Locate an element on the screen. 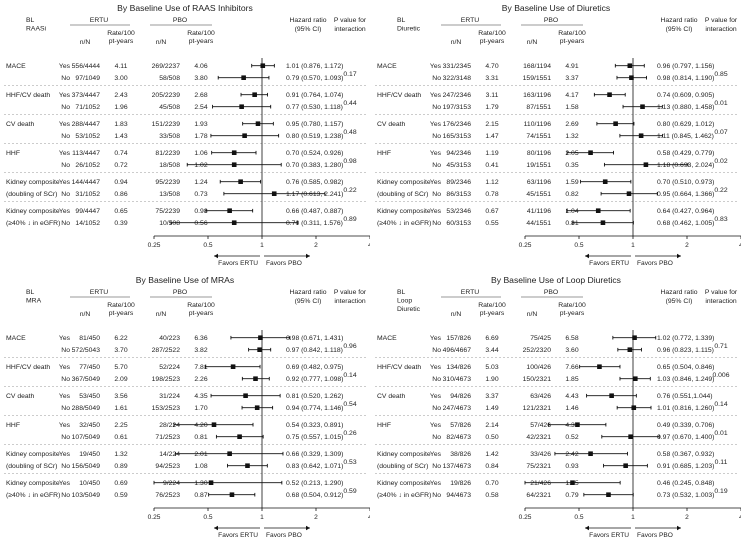  pbo-rate: 0.52 is located at coordinates (571, 437).